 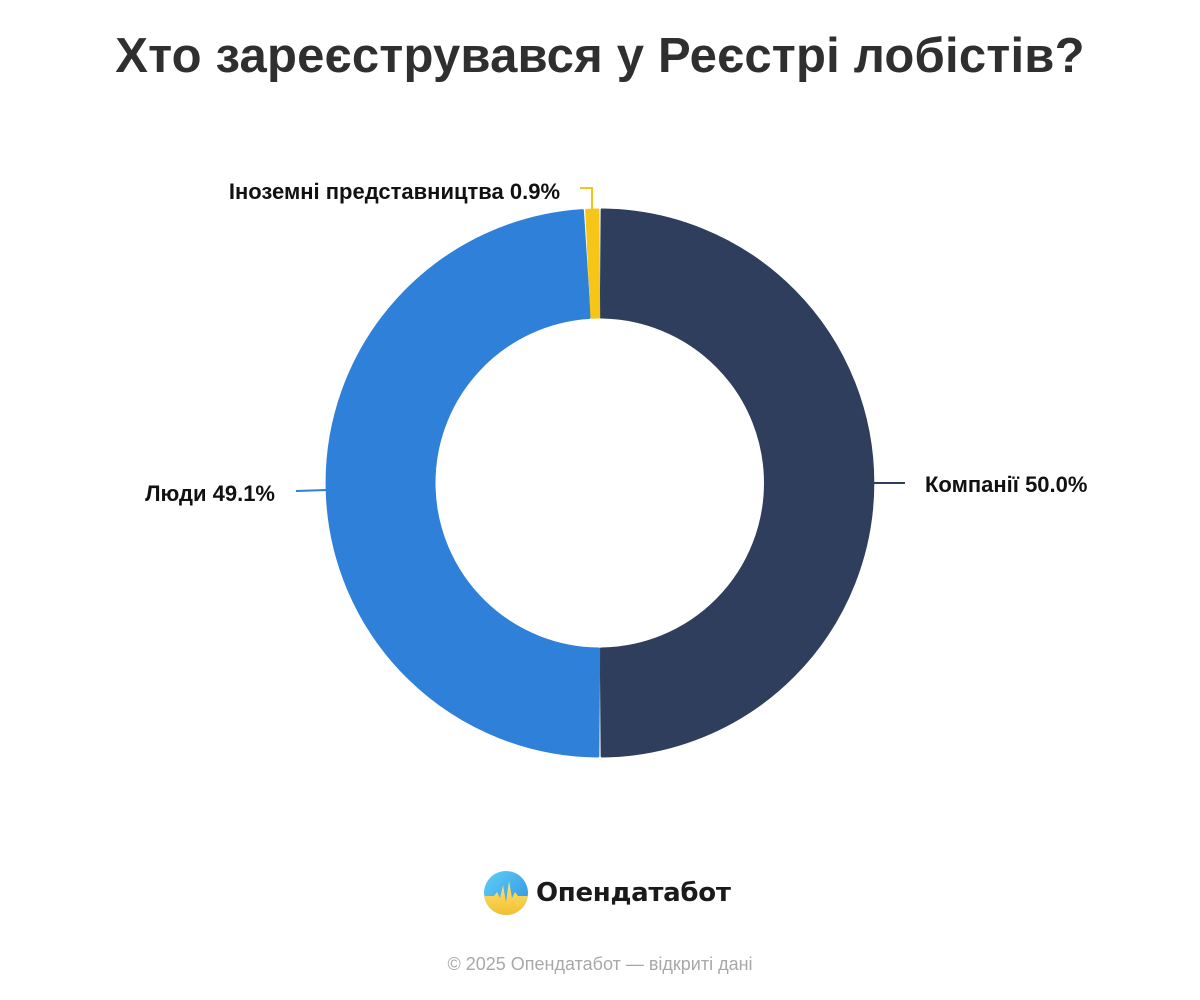 I want to click on opendatabot-logo-icon, so click(x=506, y=893).